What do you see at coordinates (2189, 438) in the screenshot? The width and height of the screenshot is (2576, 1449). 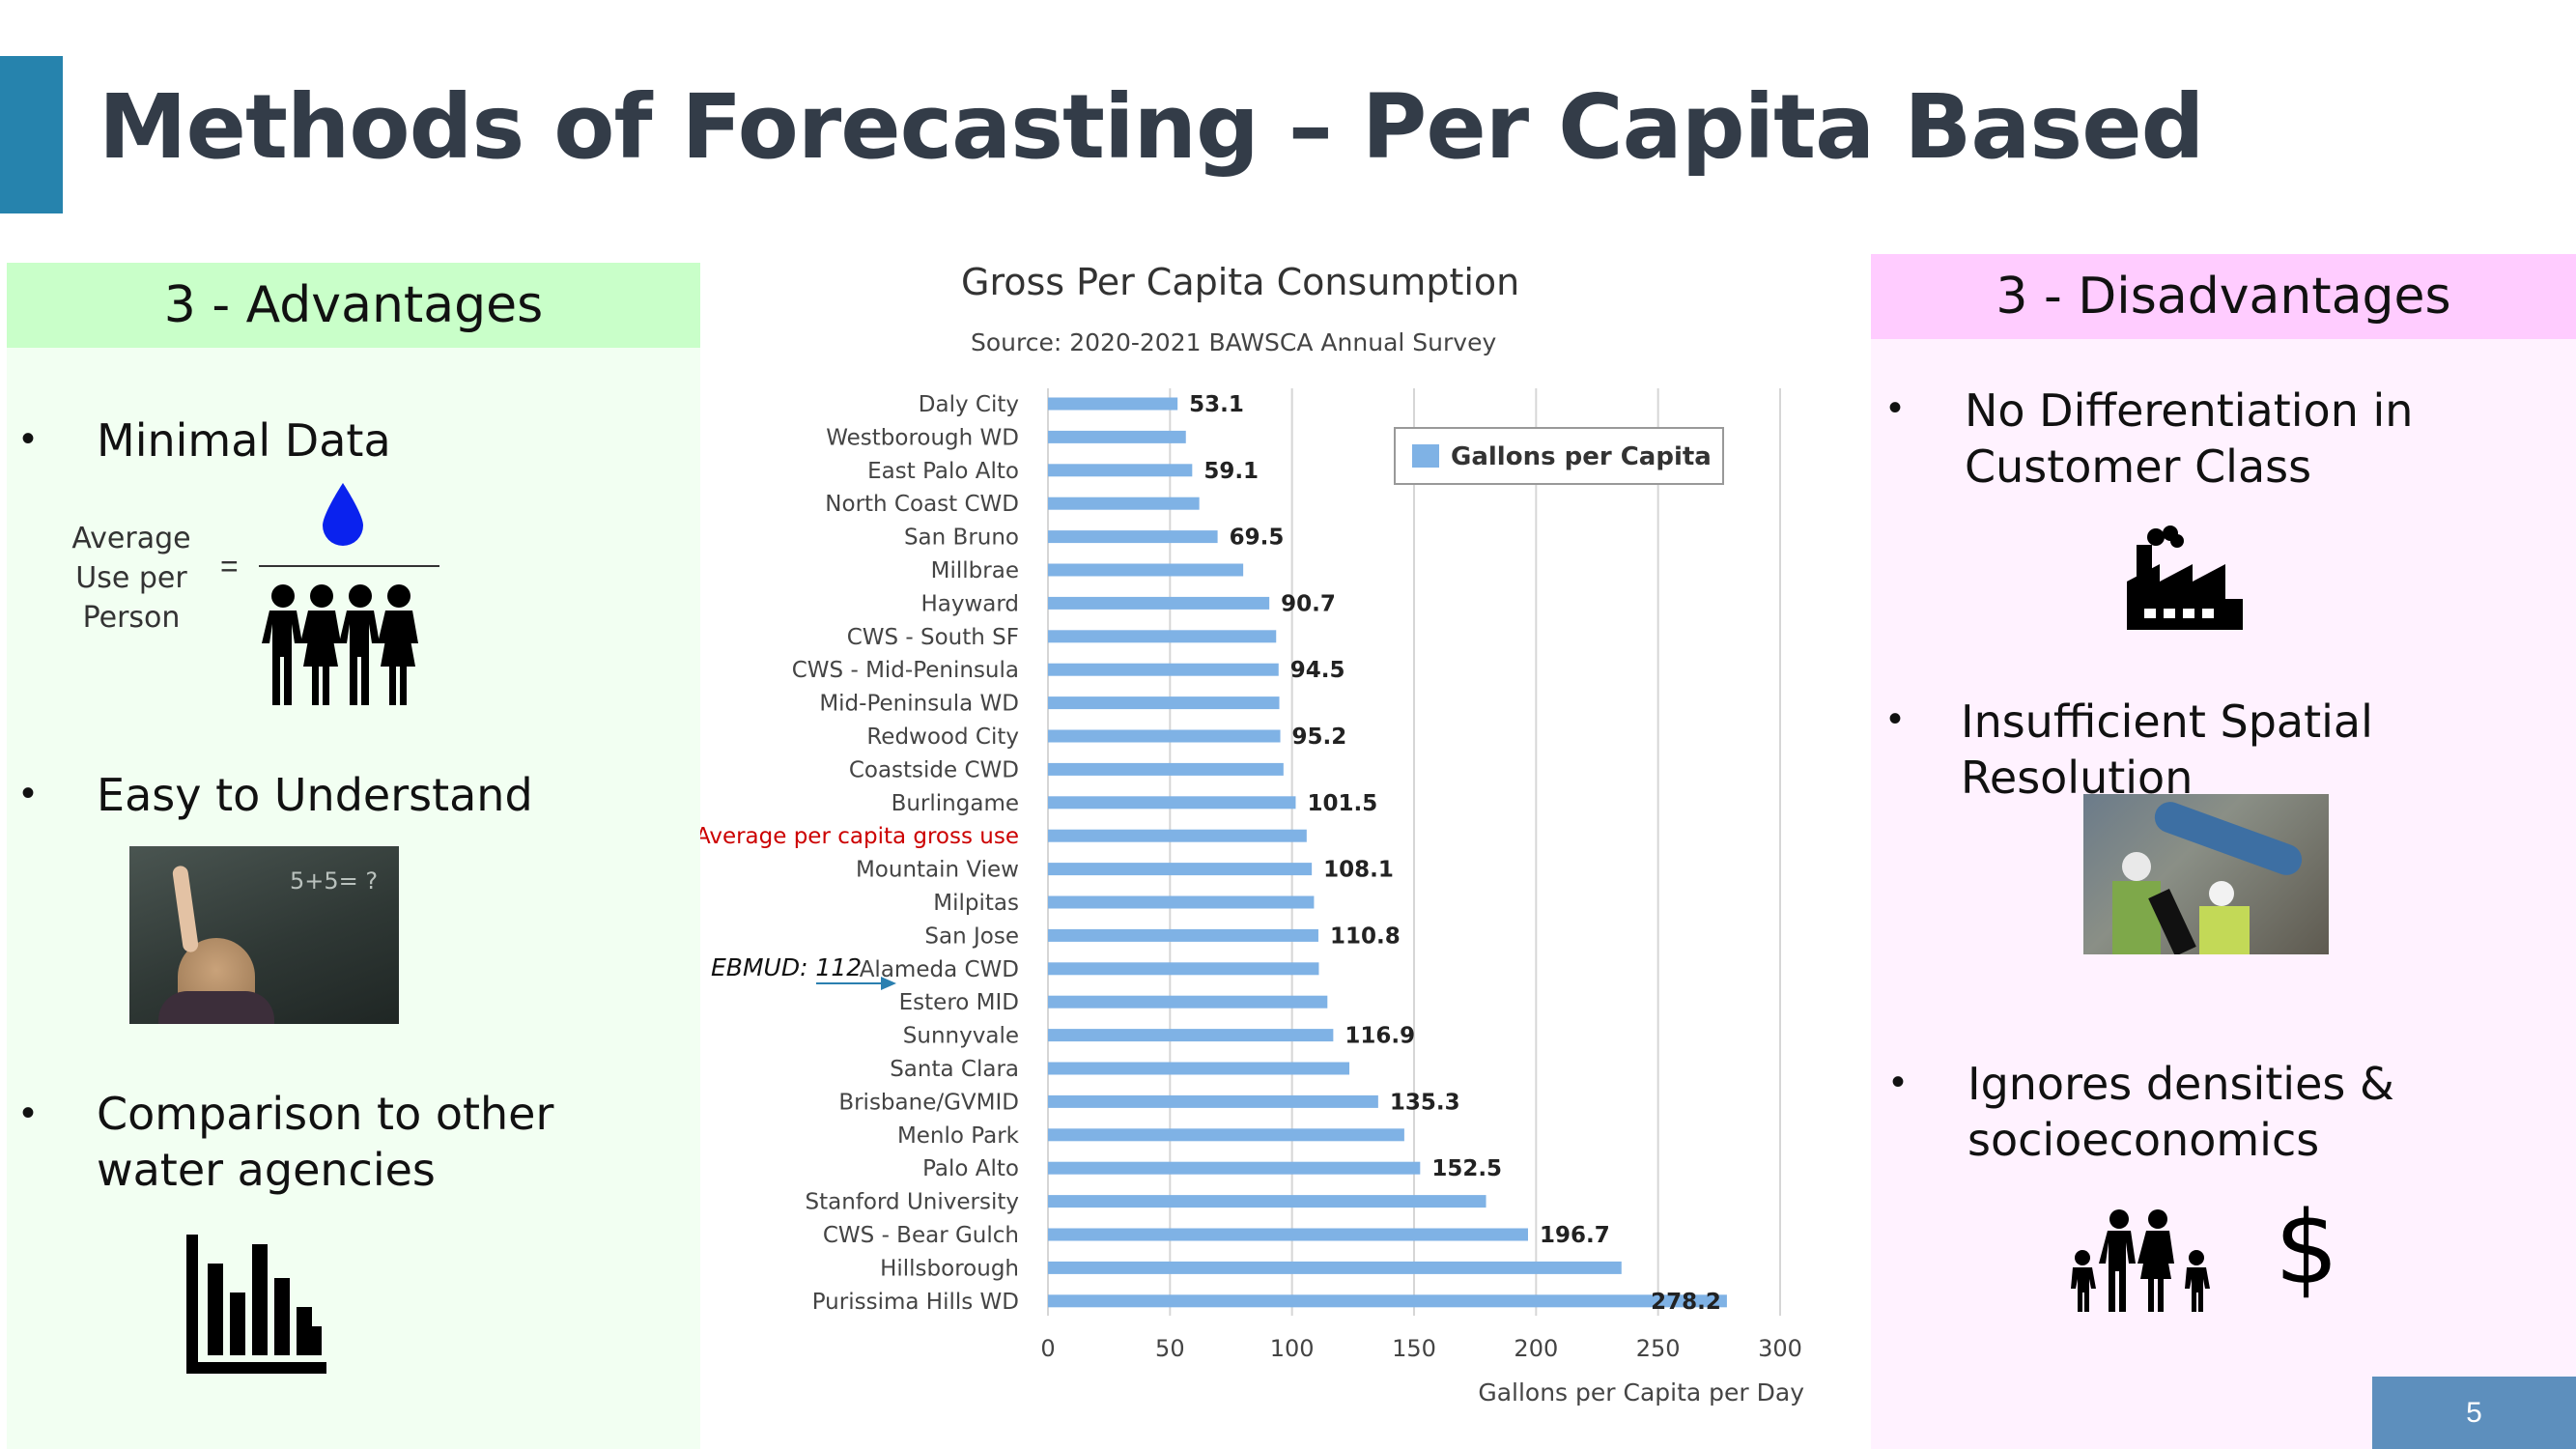 I see `disadvantage-customer-class: No Differentiation in Customer Class` at bounding box center [2189, 438].